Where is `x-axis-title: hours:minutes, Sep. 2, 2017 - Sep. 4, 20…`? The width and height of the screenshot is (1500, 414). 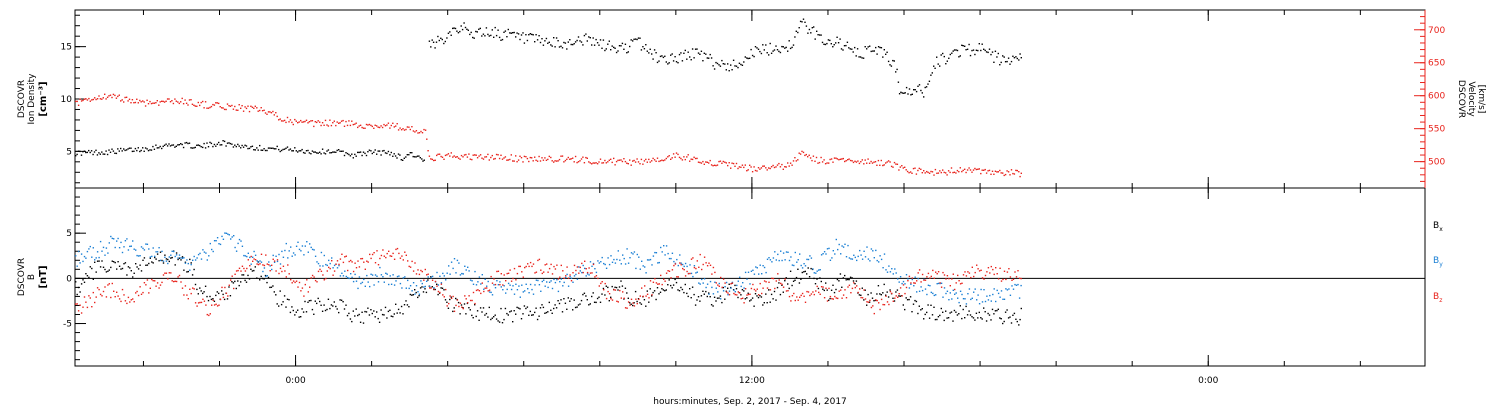
x-axis-title: hours:minutes, Sep. 2, 2017 - Sep. 4, 20… is located at coordinates (750, 402).